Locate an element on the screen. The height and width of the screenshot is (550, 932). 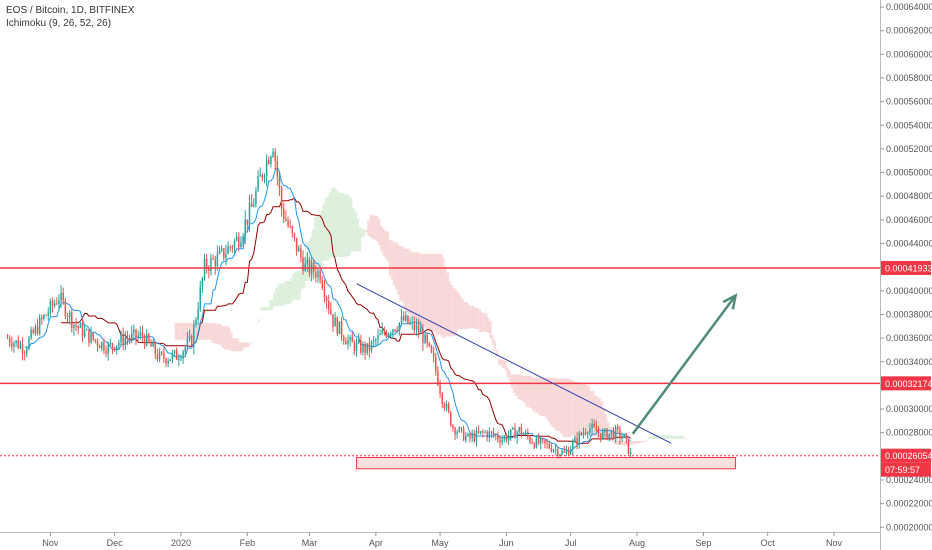
price-tags: 0.00041933 0.00032174 0.00026054 07:59:57 is located at coordinates (906, 368).